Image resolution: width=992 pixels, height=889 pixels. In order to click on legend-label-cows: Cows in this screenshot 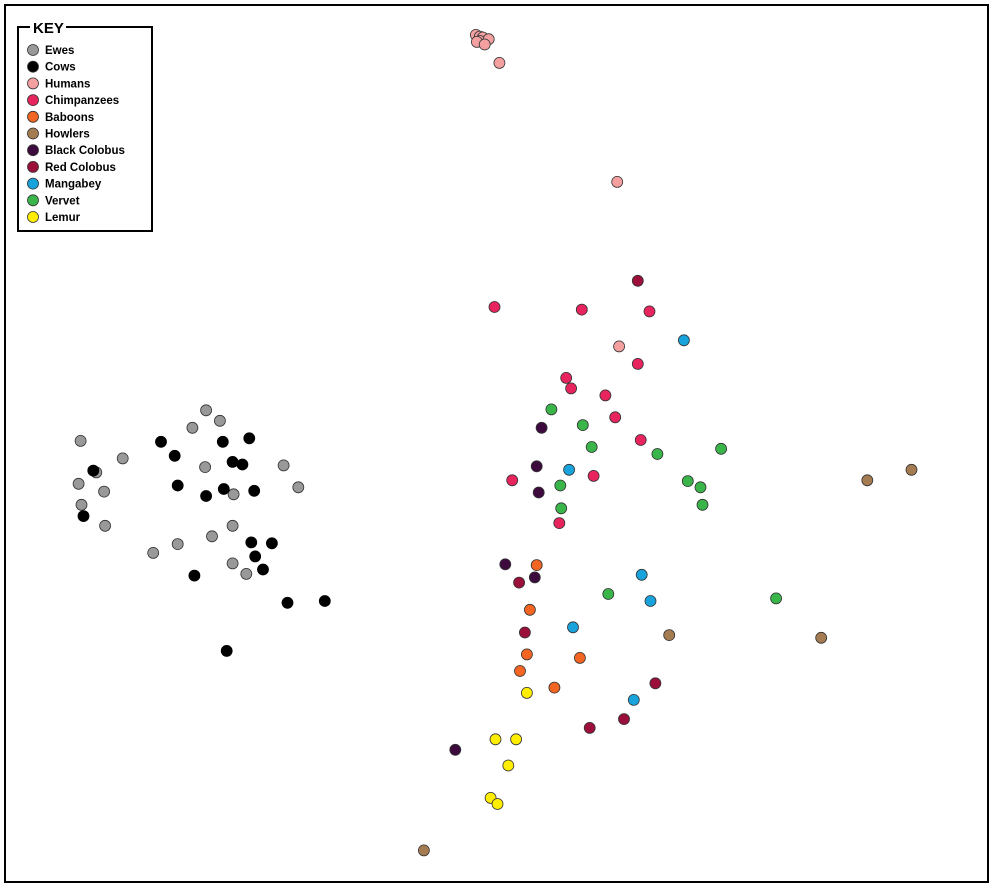, I will do `click(60, 68)`.